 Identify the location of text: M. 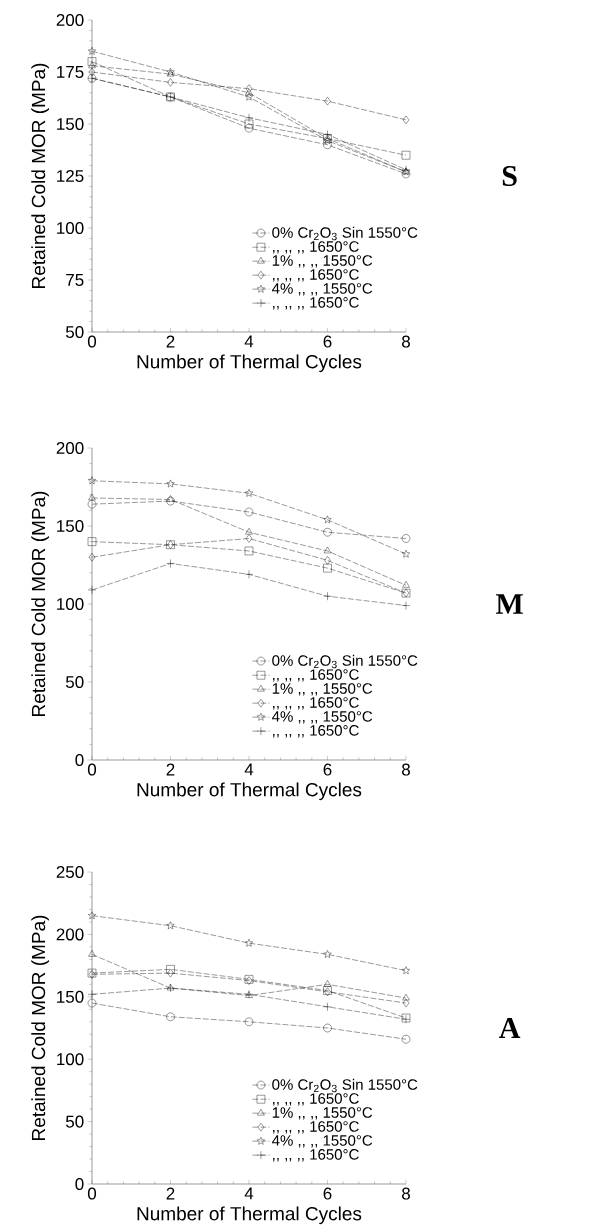
(509, 604).